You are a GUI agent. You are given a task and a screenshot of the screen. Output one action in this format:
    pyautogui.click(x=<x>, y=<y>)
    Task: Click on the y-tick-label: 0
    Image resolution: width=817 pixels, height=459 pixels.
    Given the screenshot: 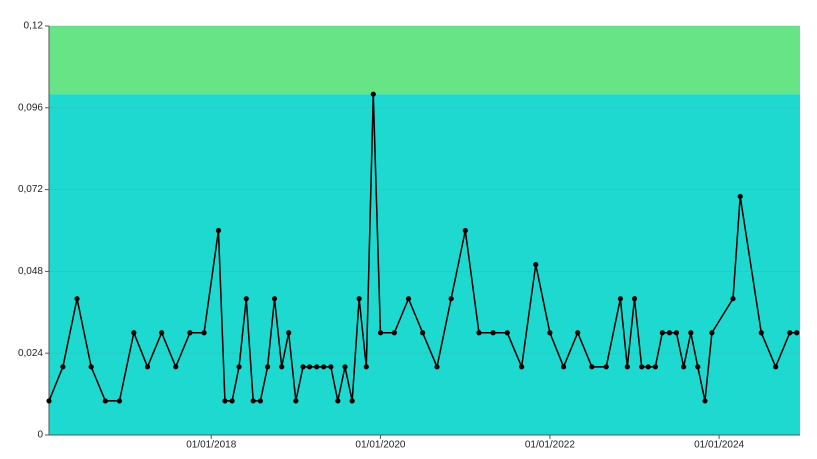 What is the action you would take?
    pyautogui.click(x=40, y=435)
    